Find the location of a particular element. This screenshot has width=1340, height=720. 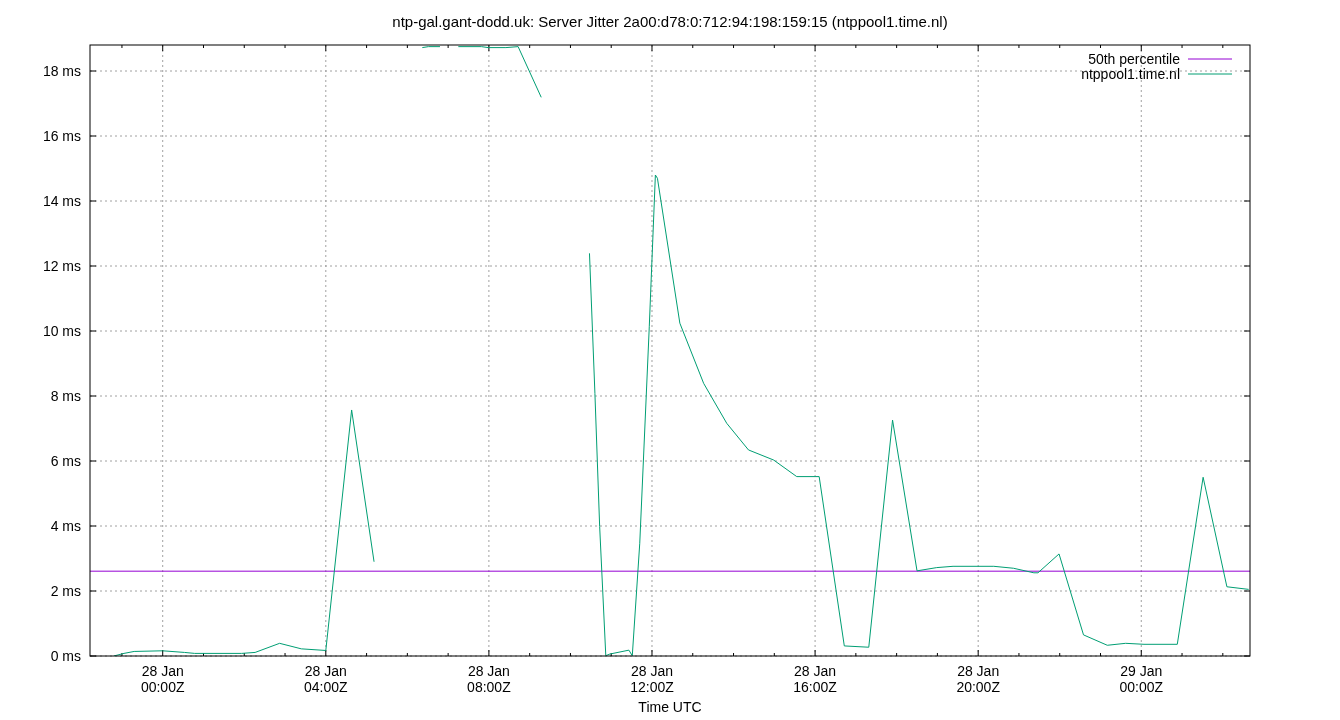

legend-label: 50th percentile is located at coordinates (1134, 59).